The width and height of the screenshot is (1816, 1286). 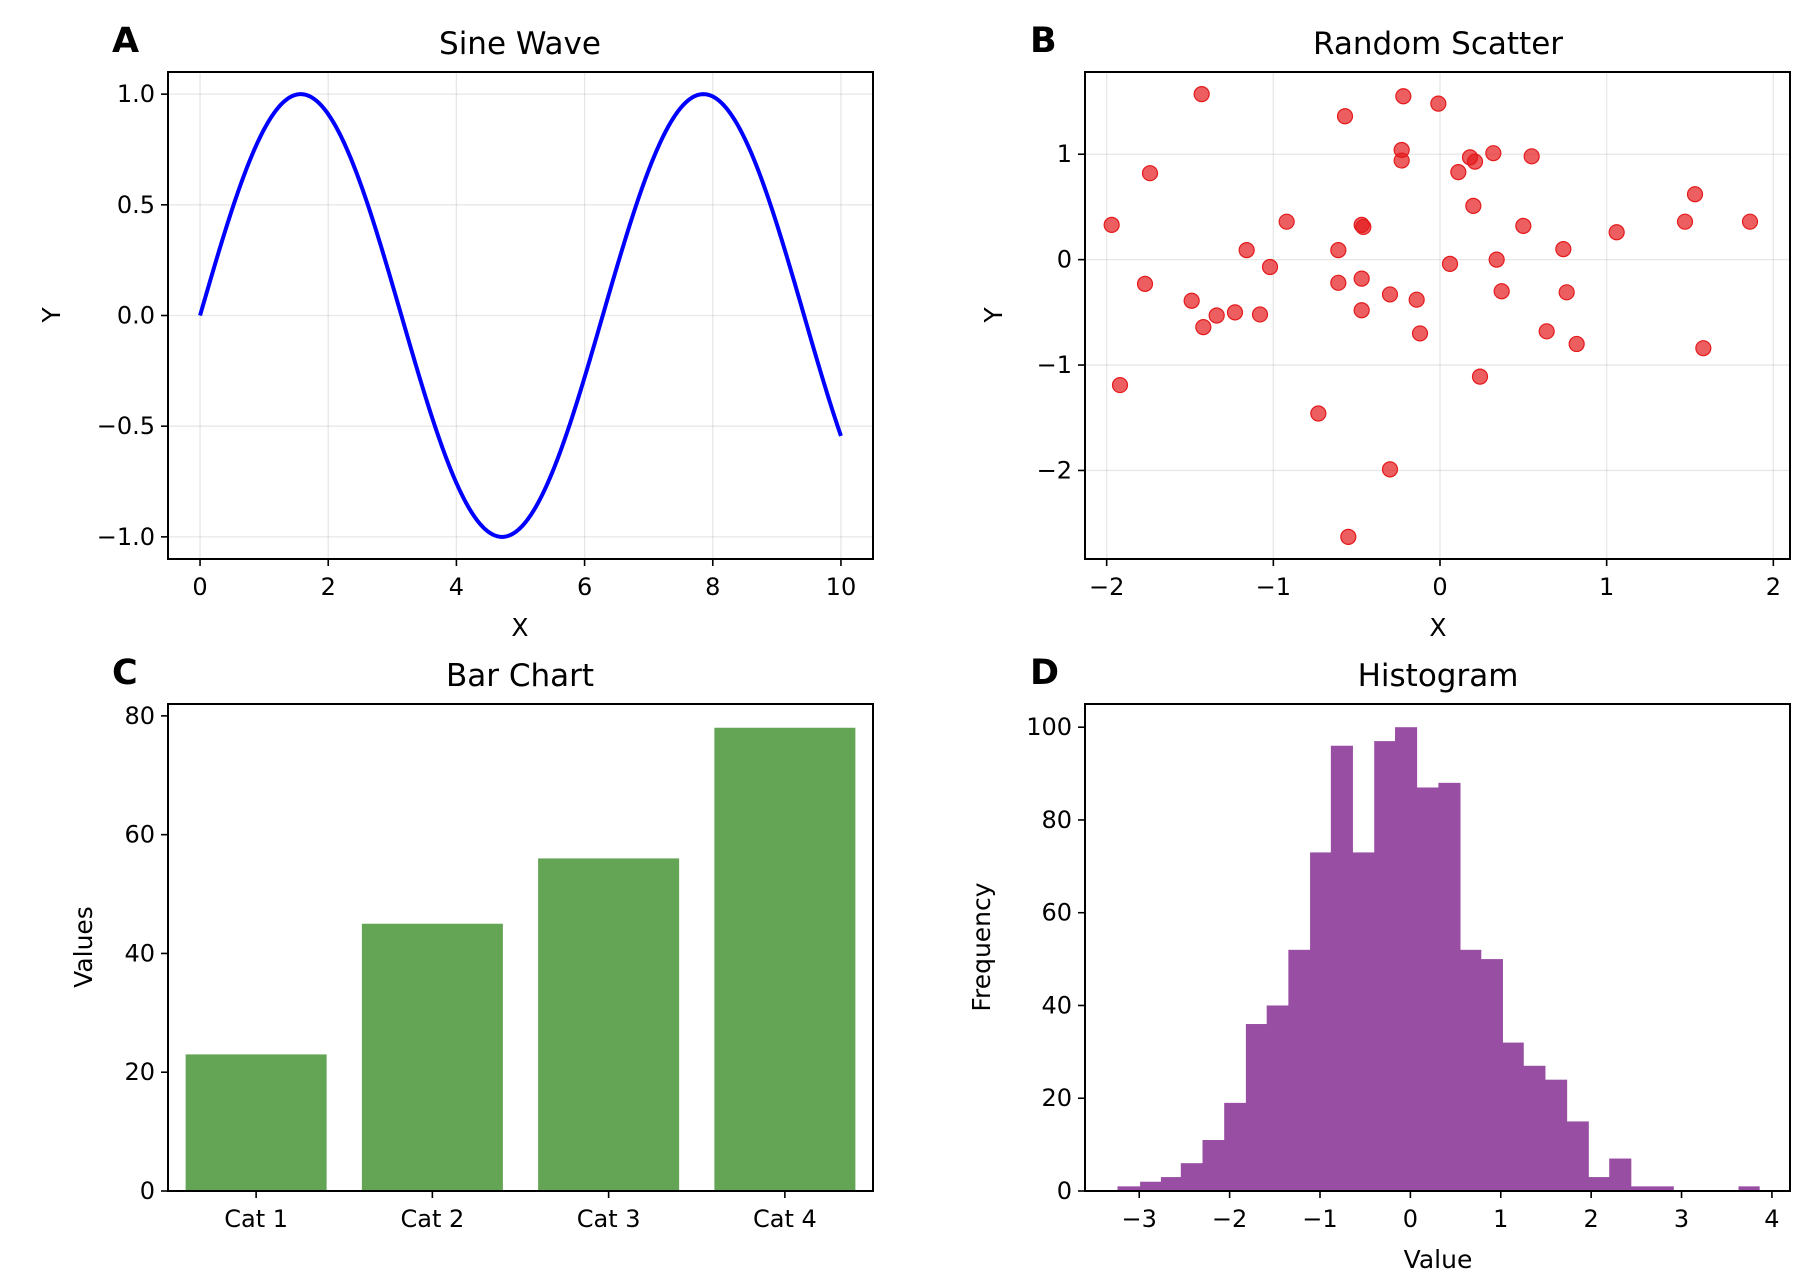 I want to click on panel-c-y-tick-label-3: 40, so click(x=139, y=953).